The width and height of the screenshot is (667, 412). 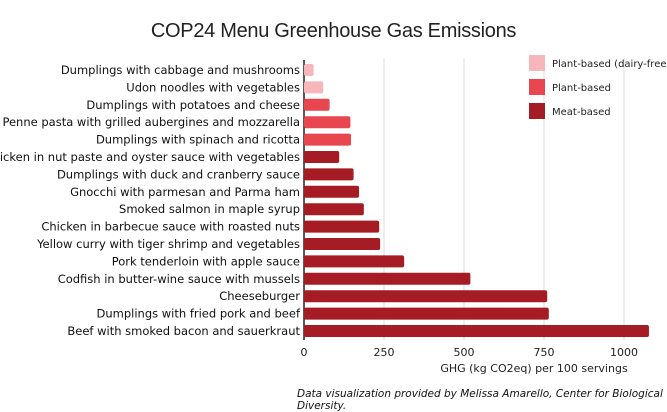 What do you see at coordinates (624, 352) in the screenshot?
I see `x-tick-label: 1000` at bounding box center [624, 352].